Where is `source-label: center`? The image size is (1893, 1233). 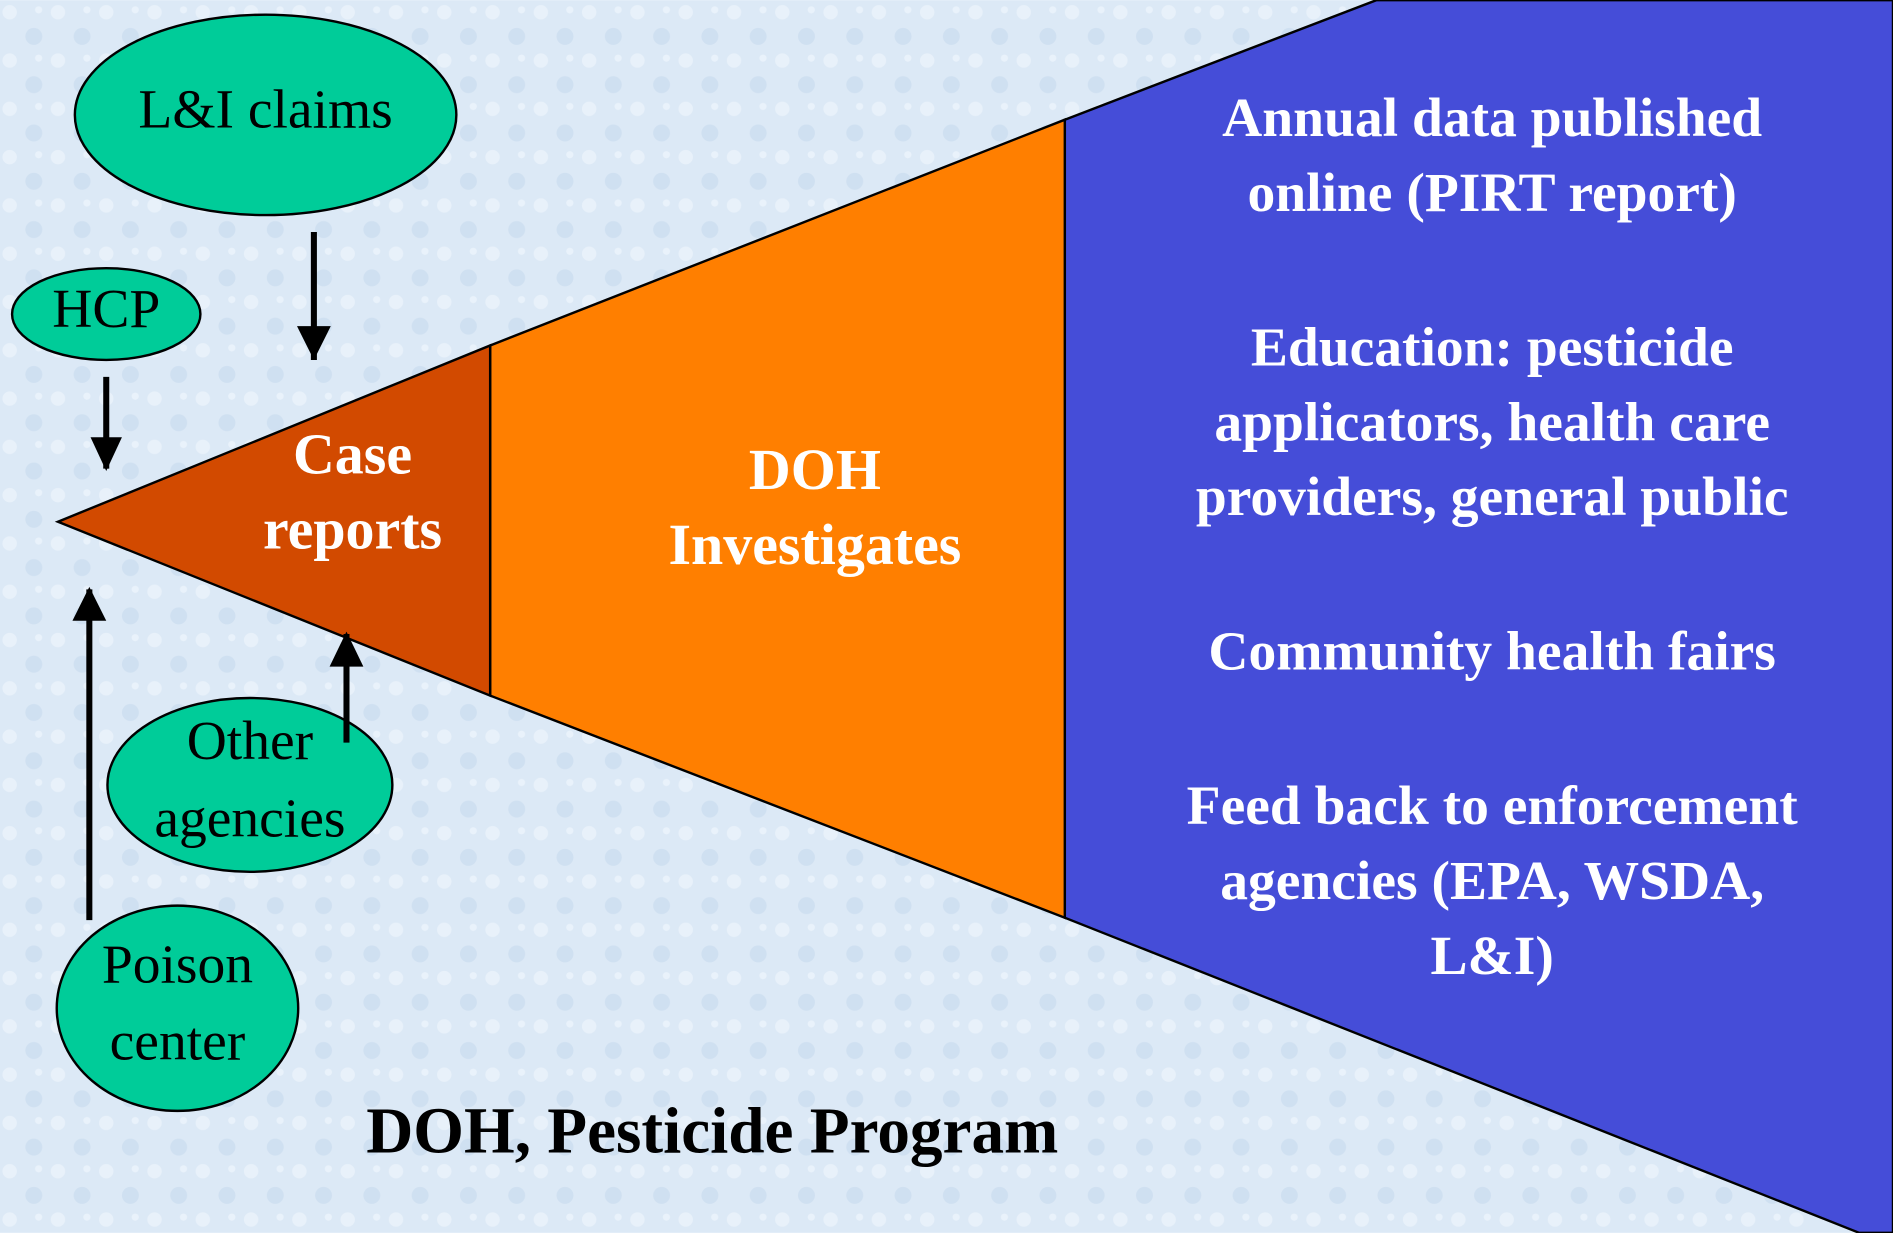 source-label: center is located at coordinates (178, 1042).